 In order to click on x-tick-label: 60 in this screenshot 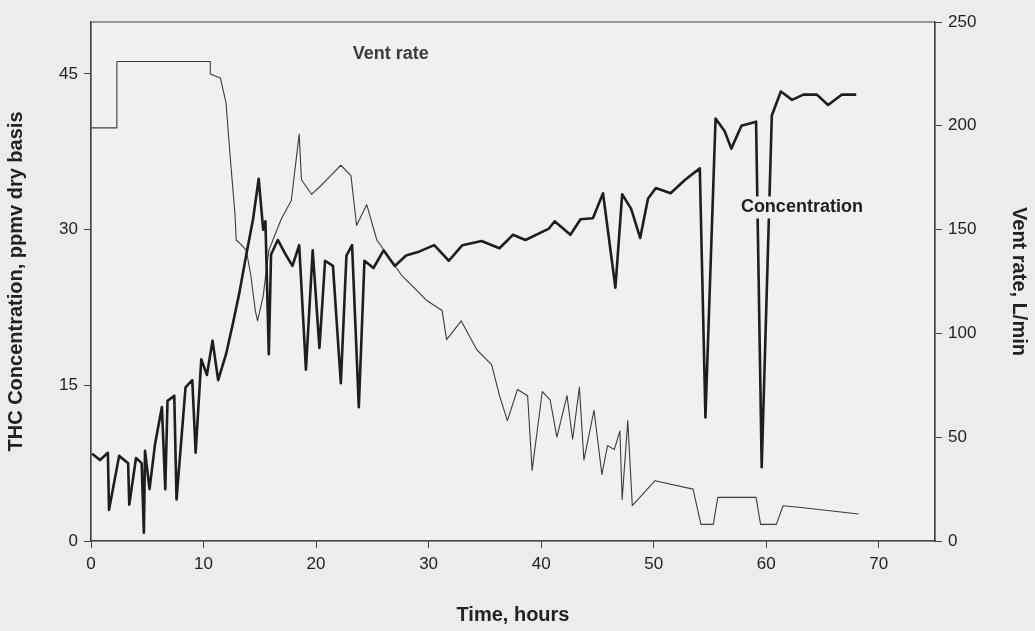, I will do `click(766, 563)`.